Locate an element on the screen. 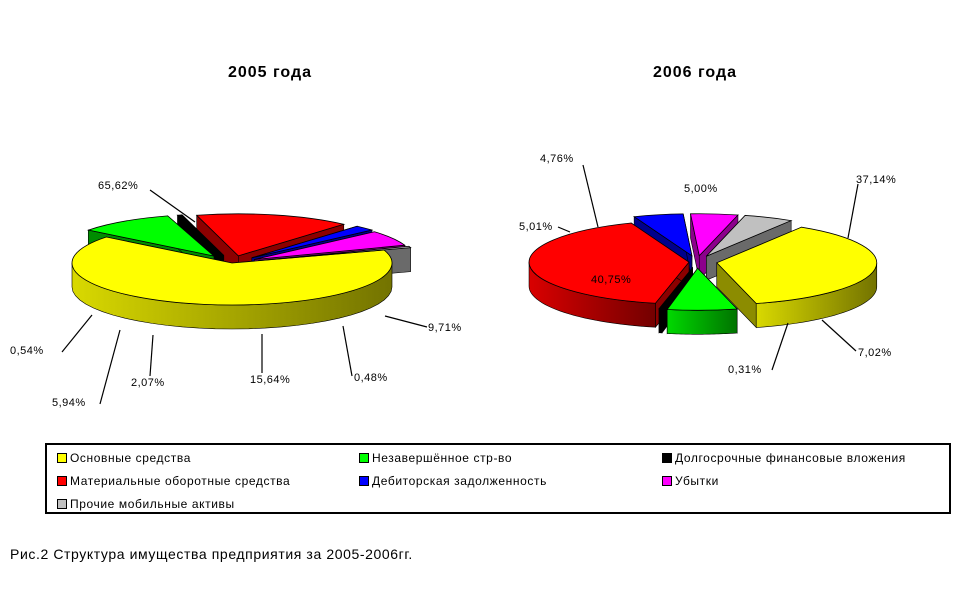 This screenshot has width=977, height=600. data-label: 0,54% is located at coordinates (27, 351).